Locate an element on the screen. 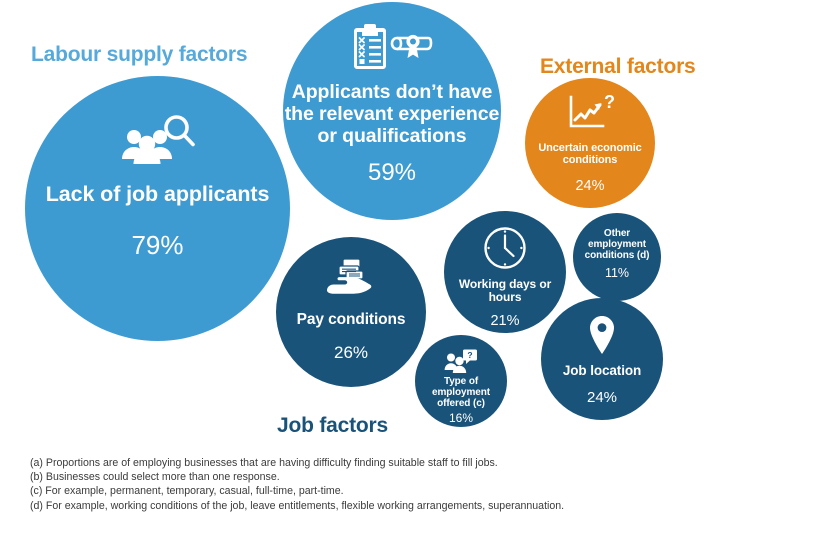 This screenshot has height=547, width=832. bubble-label: Uncertain economic conditions is located at coordinates (590, 154).